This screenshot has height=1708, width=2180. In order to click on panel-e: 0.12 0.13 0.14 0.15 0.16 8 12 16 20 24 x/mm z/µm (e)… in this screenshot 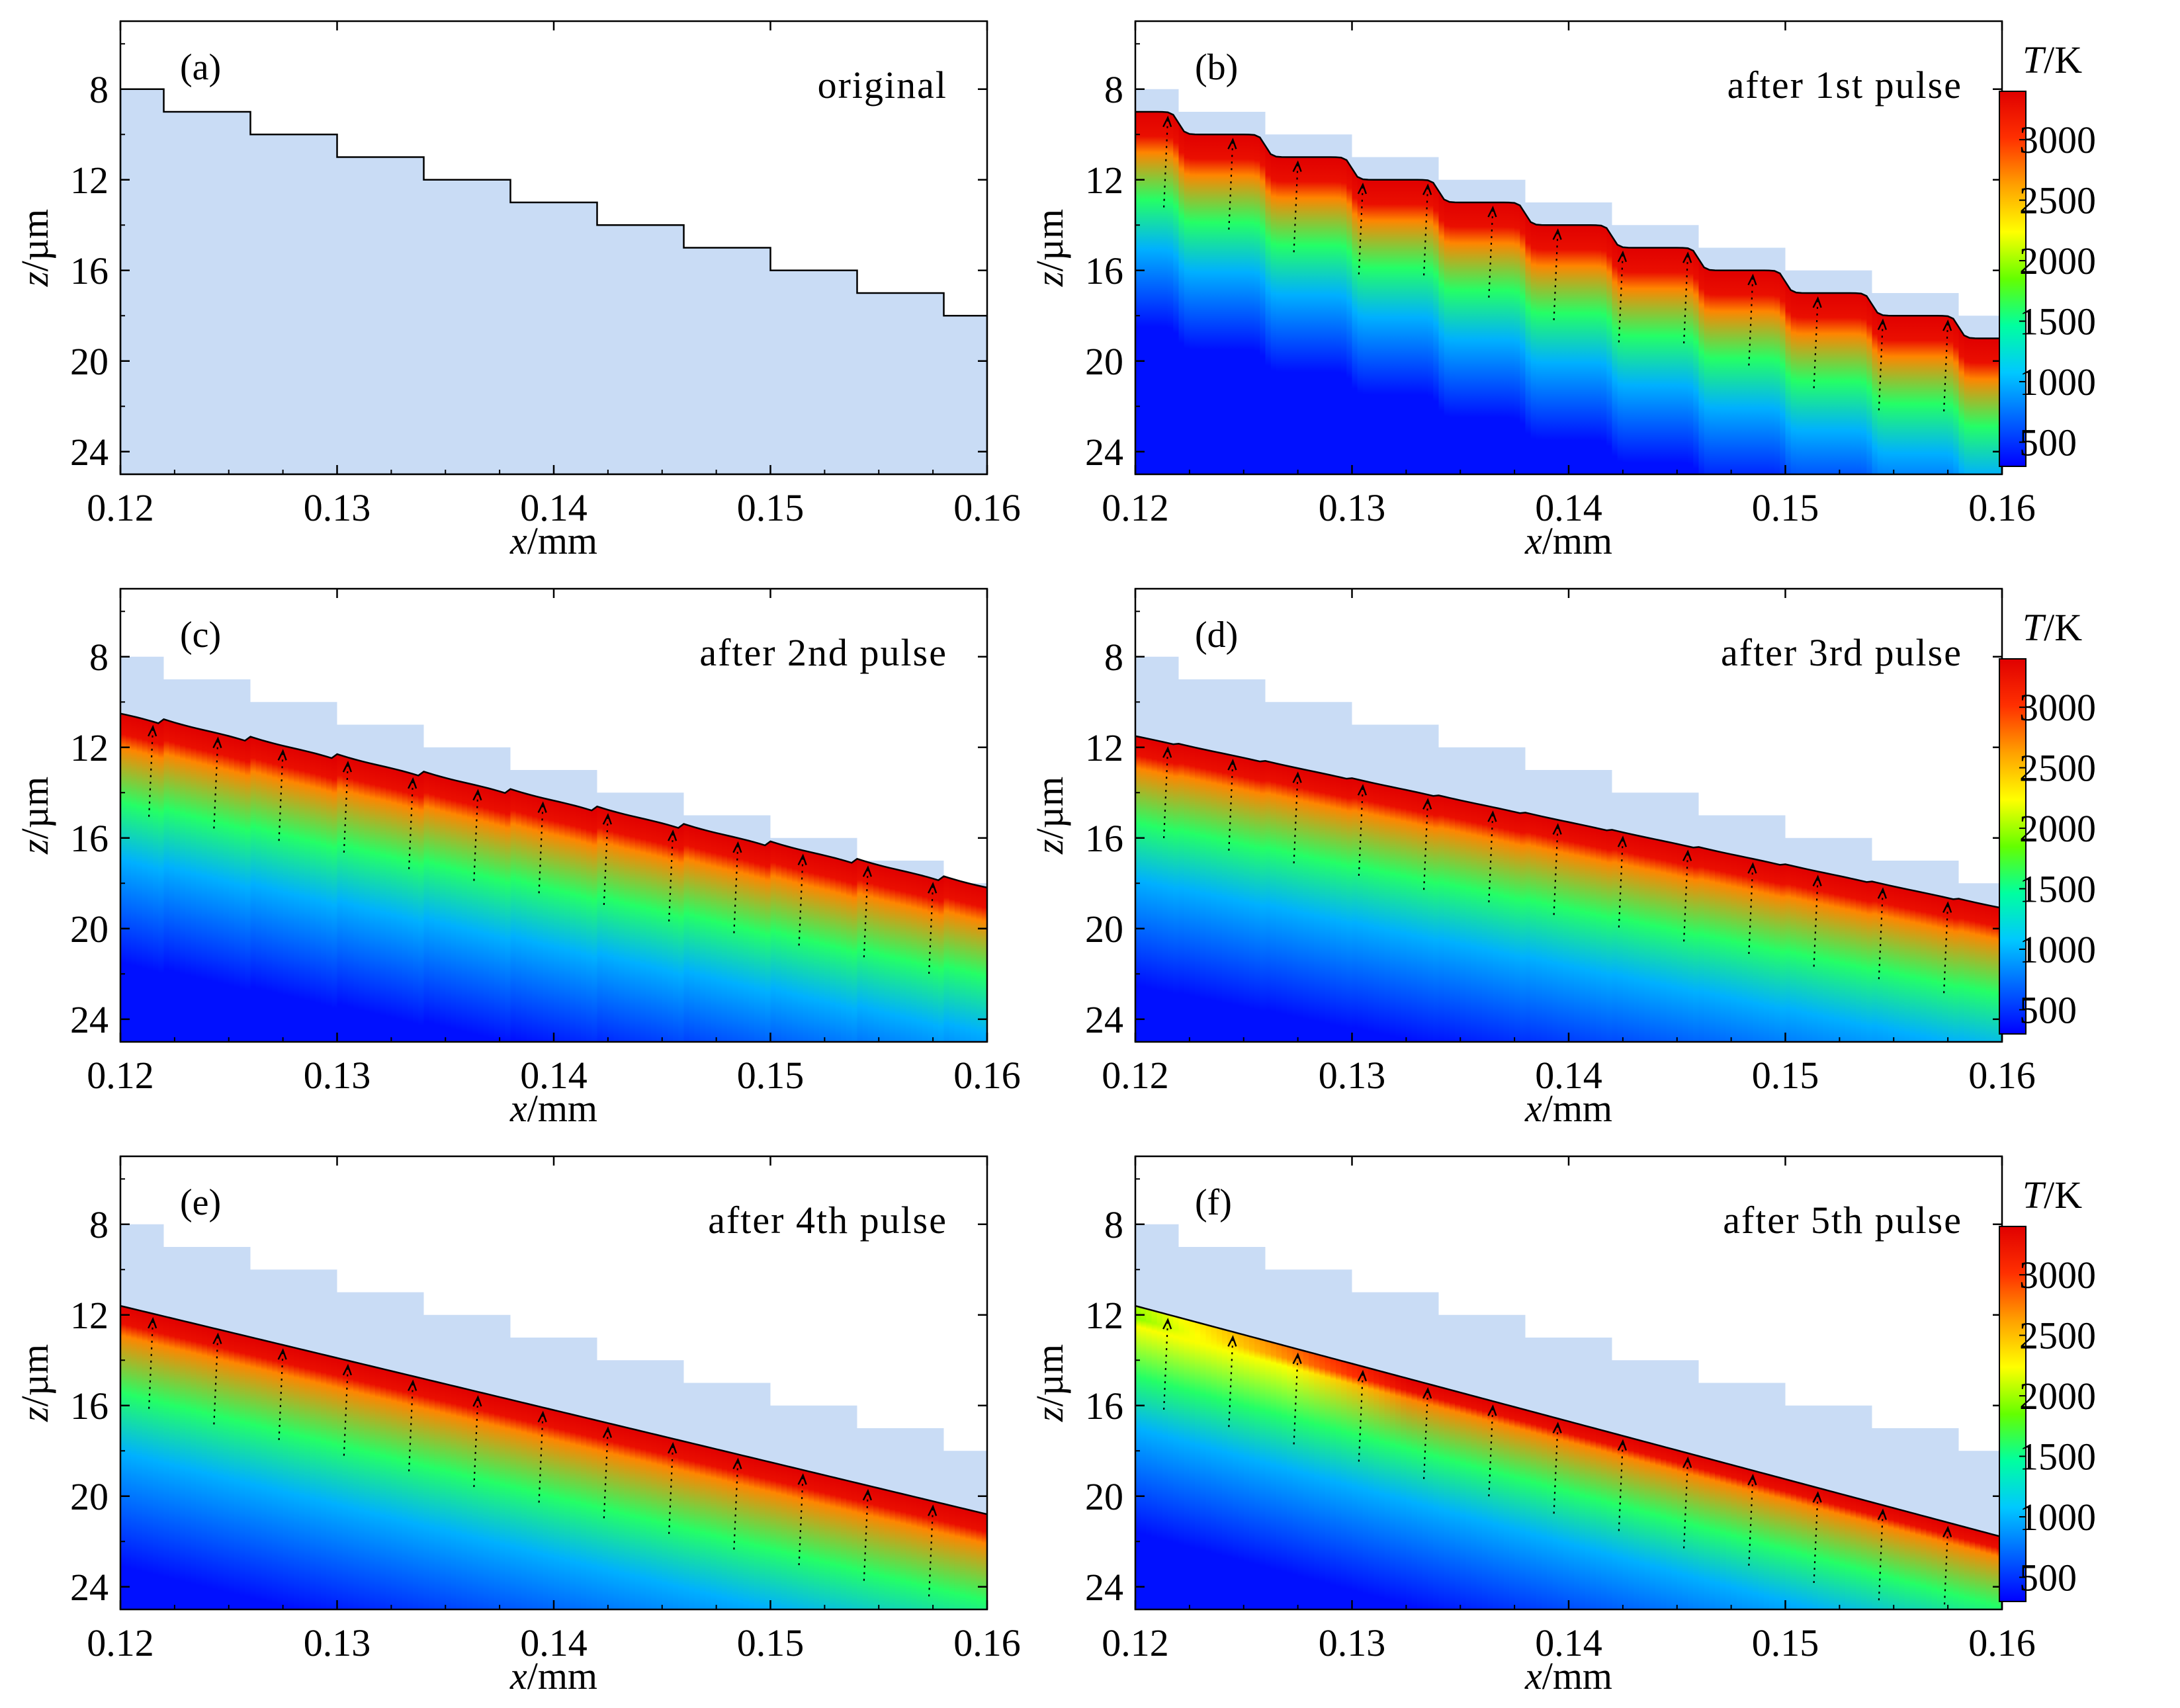, I will do `click(517, 1426)`.